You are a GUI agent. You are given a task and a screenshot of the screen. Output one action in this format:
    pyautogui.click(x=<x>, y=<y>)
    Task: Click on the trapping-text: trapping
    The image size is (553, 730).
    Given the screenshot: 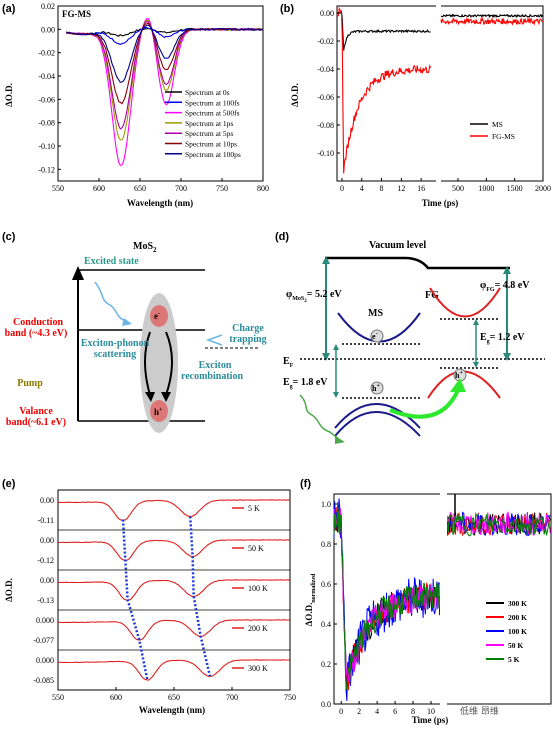 What is the action you would take?
    pyautogui.click(x=247, y=339)
    